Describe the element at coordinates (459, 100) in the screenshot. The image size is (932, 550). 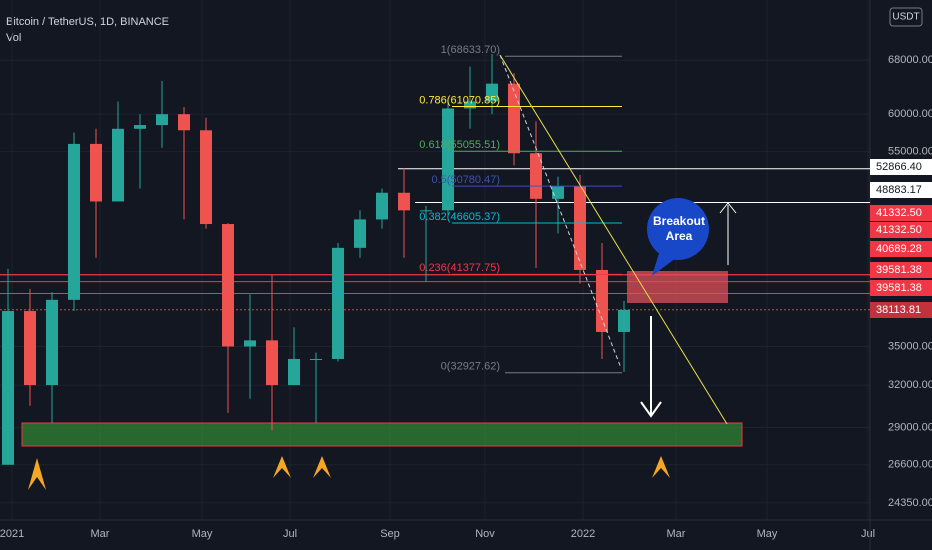
I see `fib-label: 0.786(61070.85)` at that location.